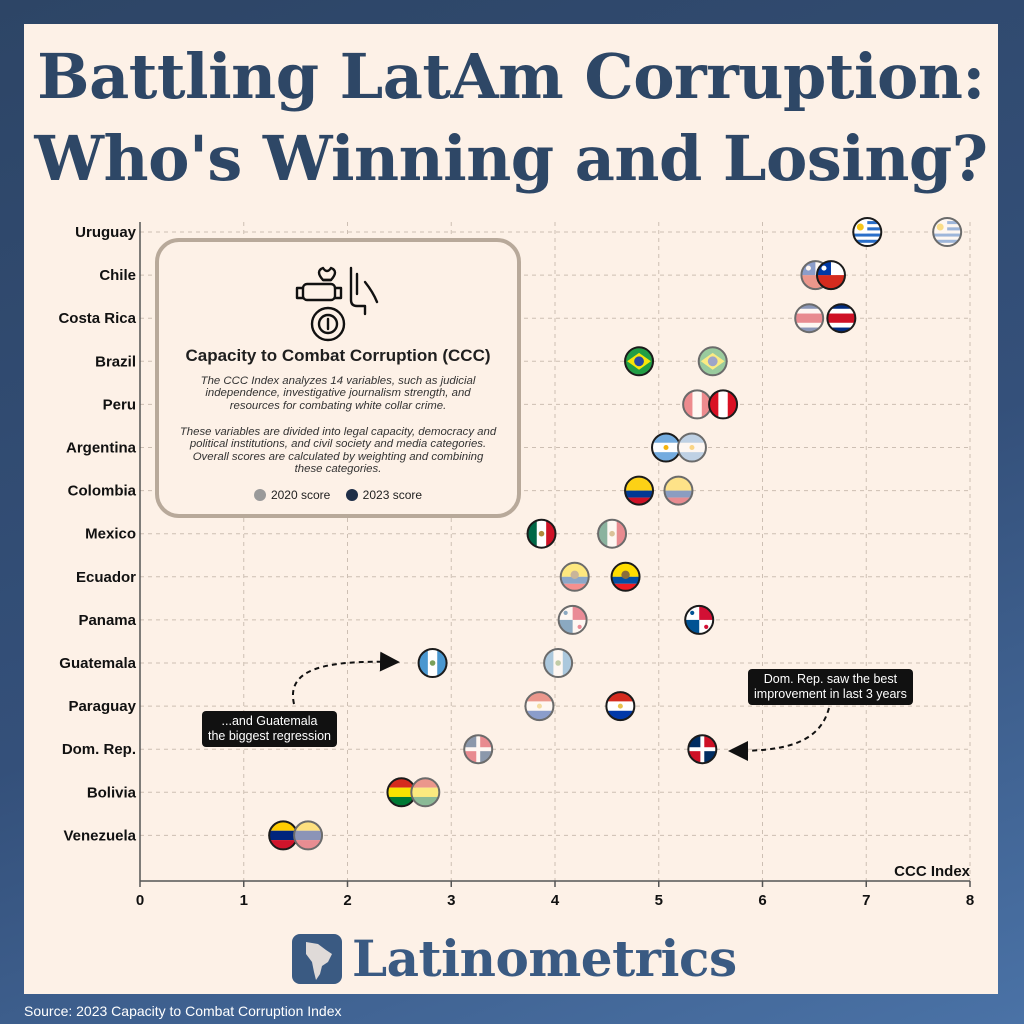  I want to click on category-label: Brazil, so click(115, 361).